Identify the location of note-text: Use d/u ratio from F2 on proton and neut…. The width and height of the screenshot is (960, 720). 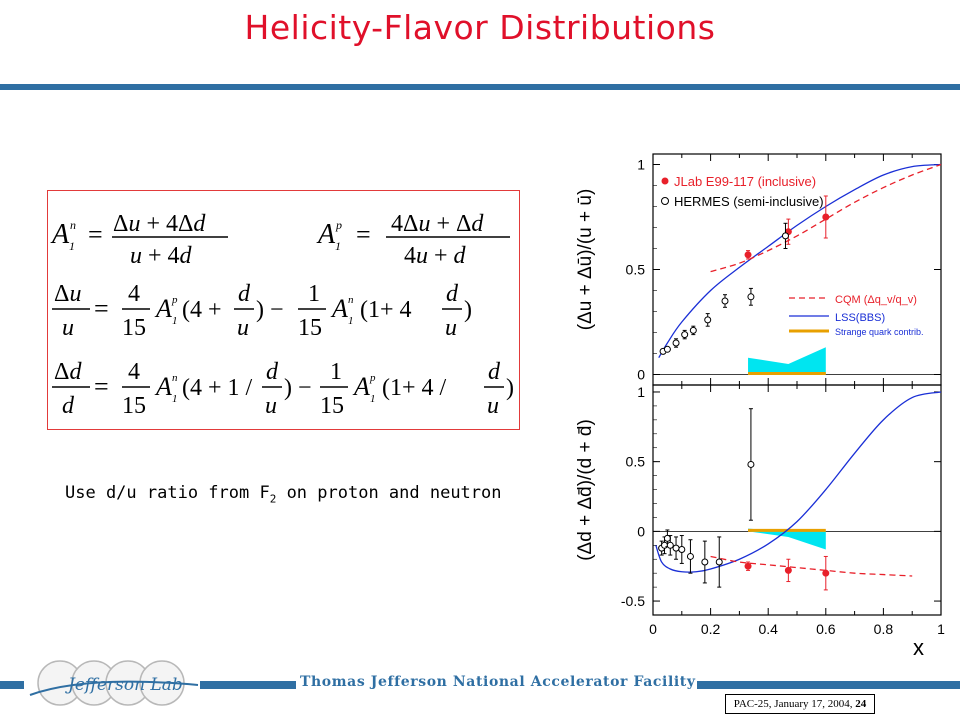
(283, 494).